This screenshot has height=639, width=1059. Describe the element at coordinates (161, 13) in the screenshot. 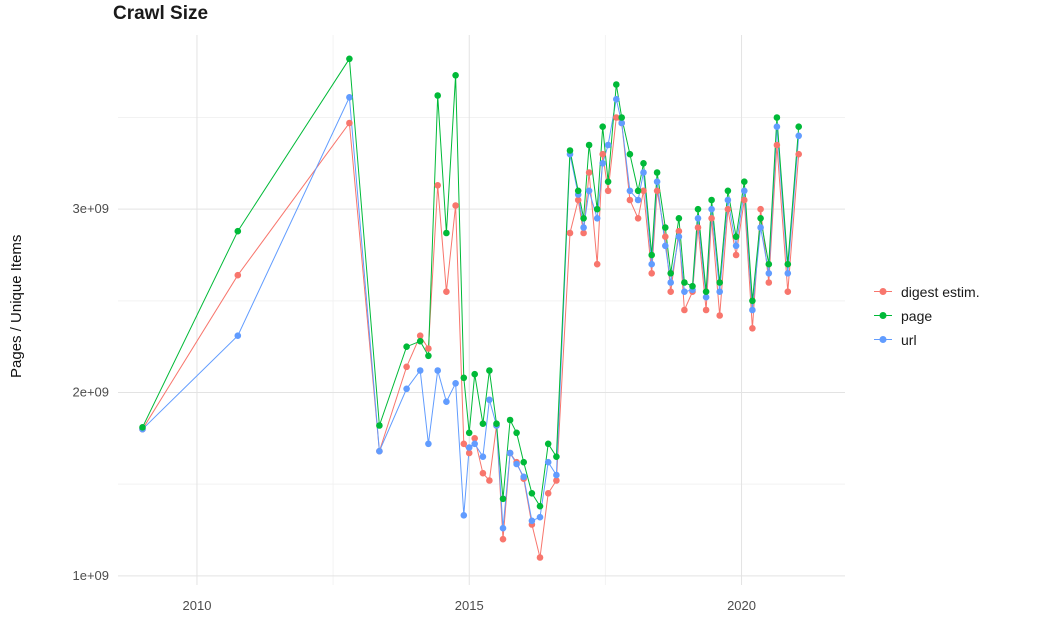

I see `chart-title: Crawl Size` at that location.